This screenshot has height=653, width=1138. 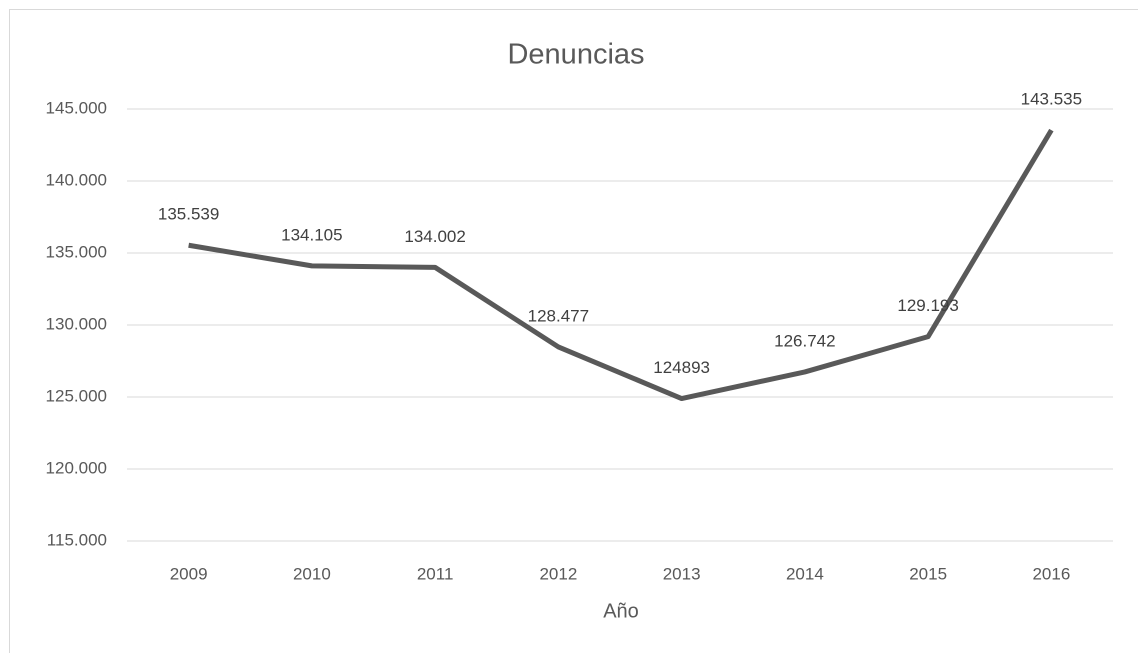 I want to click on data-label: 128.477, so click(x=558, y=315).